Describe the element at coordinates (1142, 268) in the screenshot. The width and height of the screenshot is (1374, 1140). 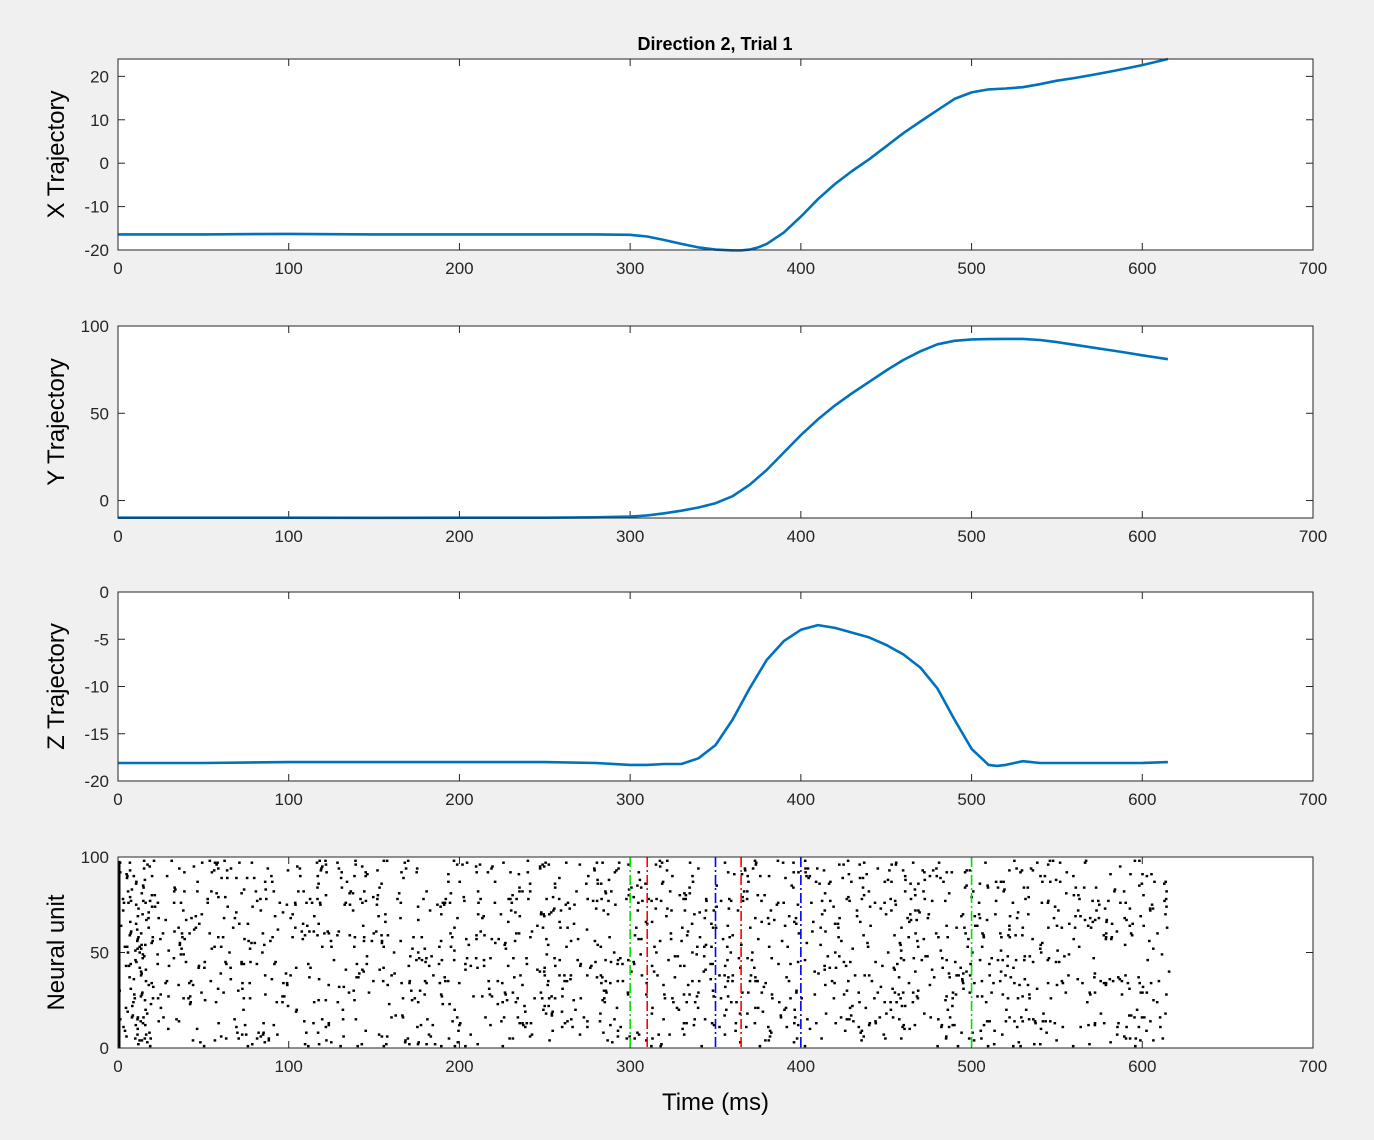
I see `x-tick-label: 600` at that location.